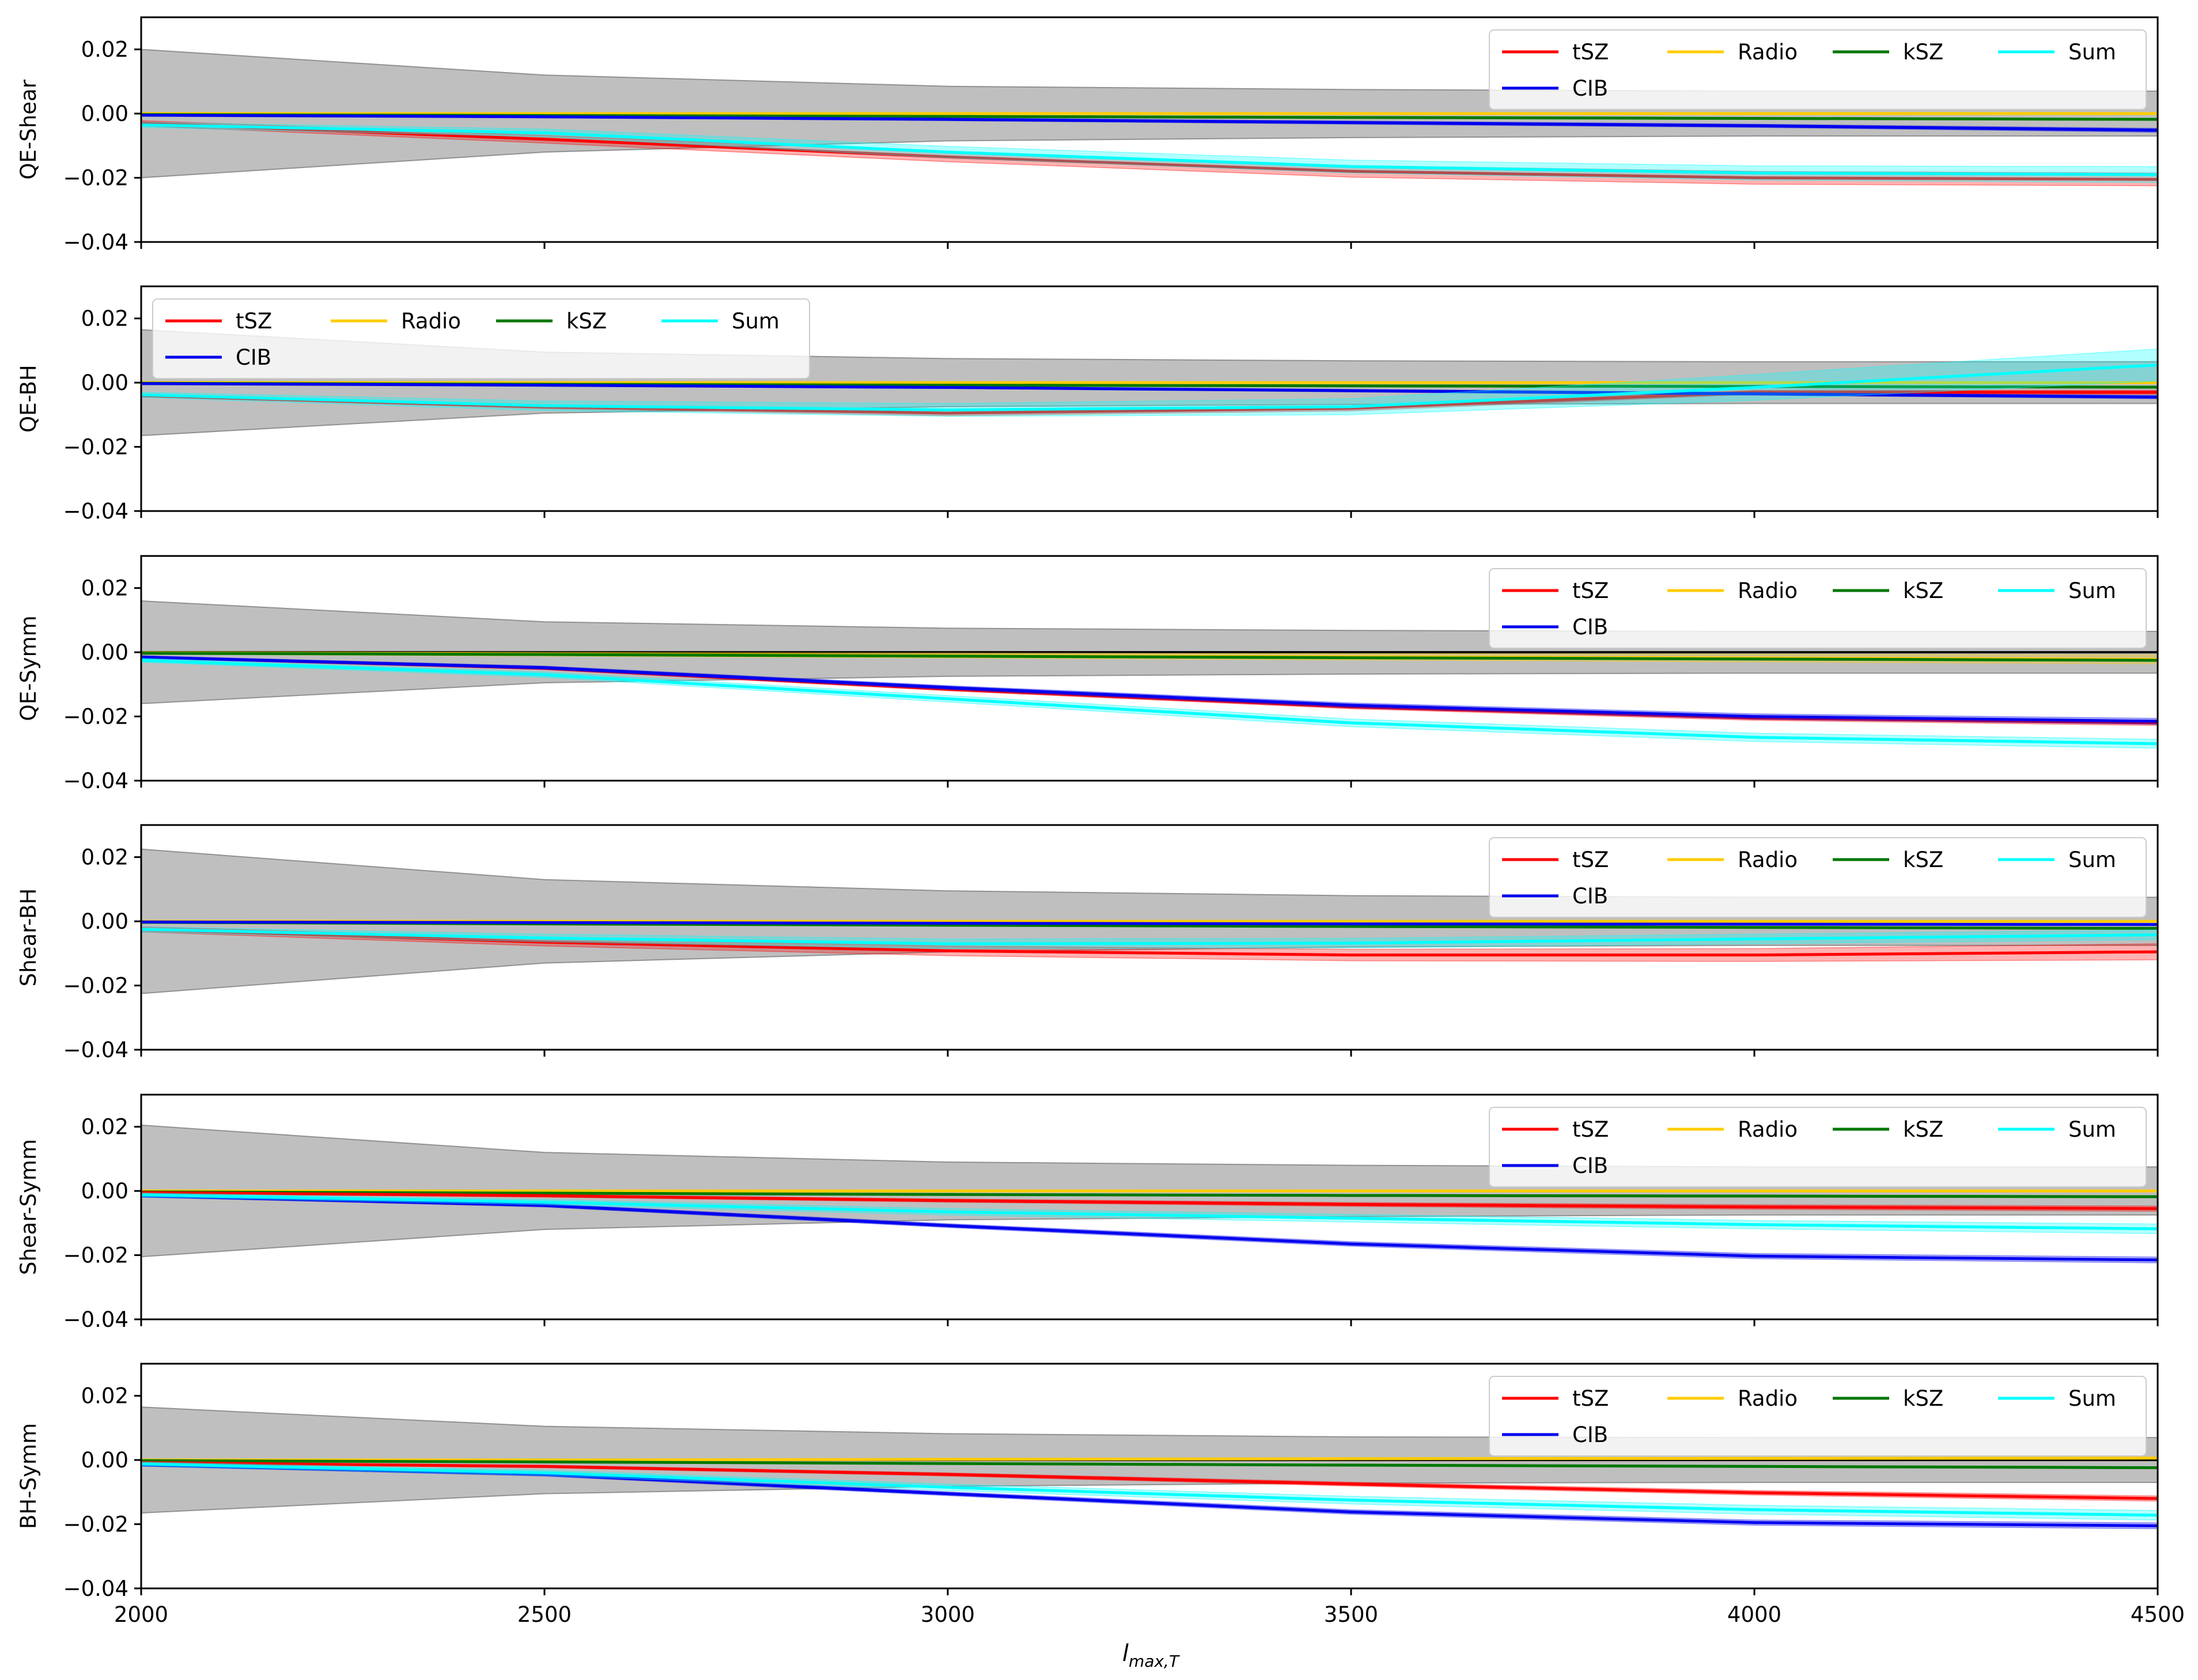 The height and width of the screenshot is (1680, 2198). I want to click on y-axis-label: QE-BH, so click(28, 399).